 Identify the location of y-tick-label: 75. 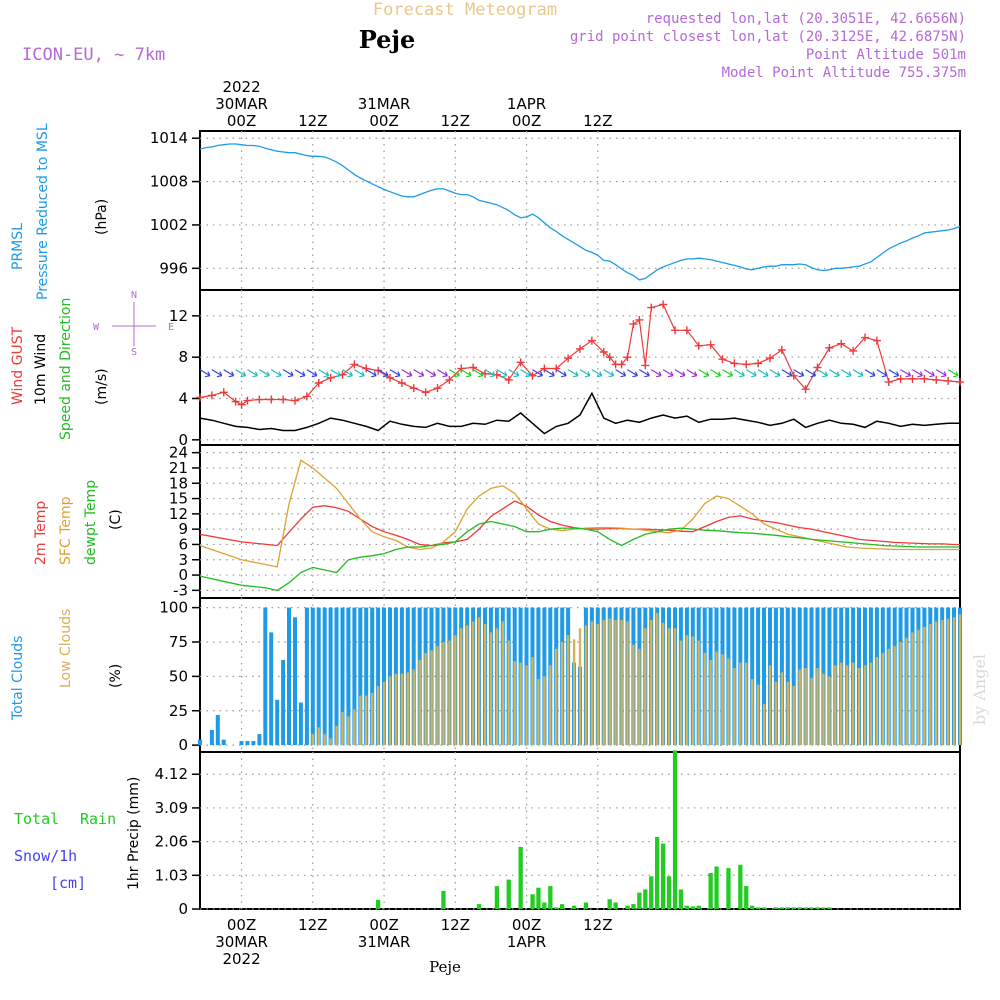
(178, 642).